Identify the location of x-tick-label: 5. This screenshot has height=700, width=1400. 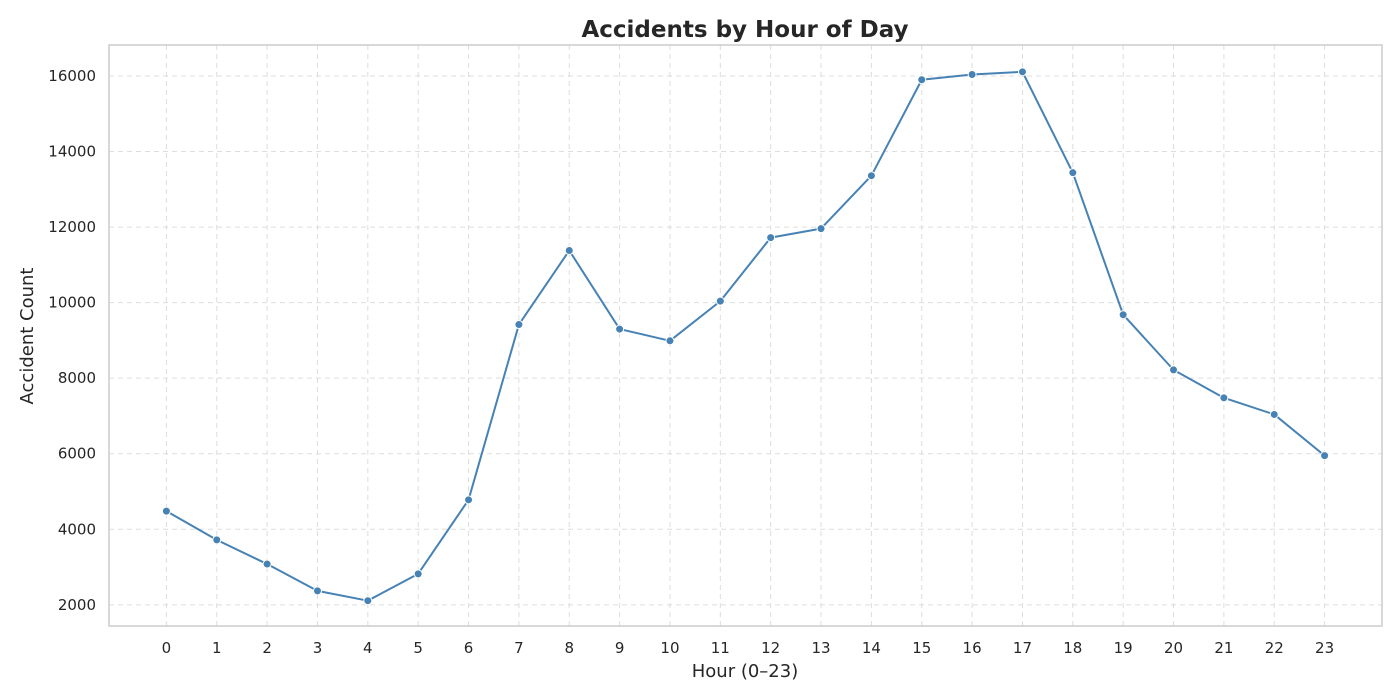
(418, 648).